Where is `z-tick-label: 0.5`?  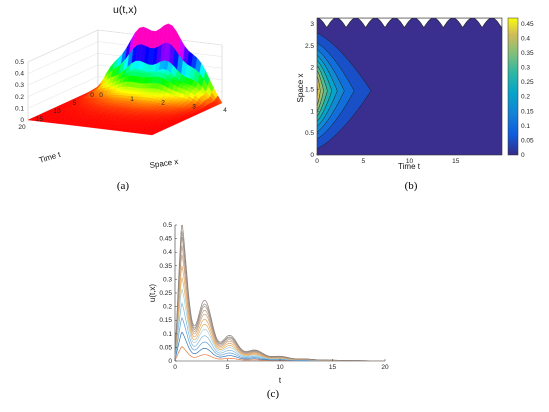
z-tick-label: 0.5 is located at coordinates (19, 62).